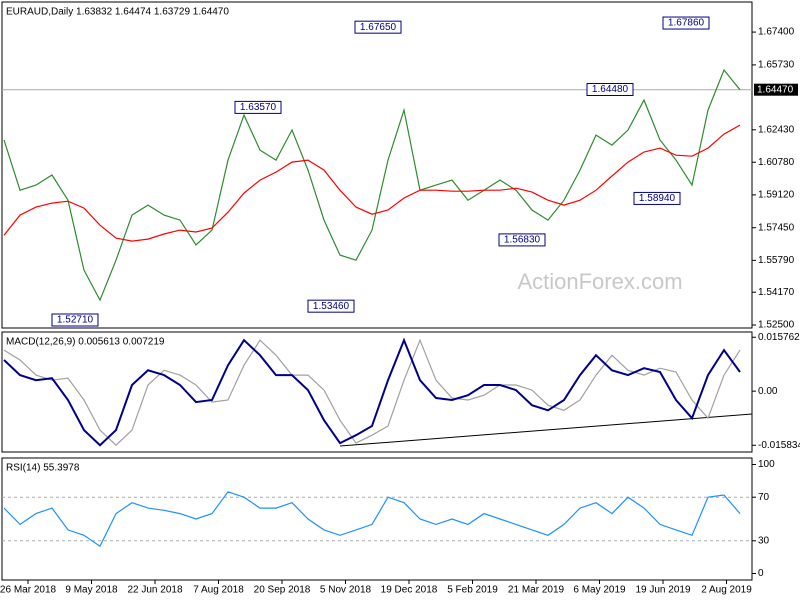 This screenshot has width=800, height=605. What do you see at coordinates (346, 590) in the screenshot?
I see `x-tick-label: 5 Nov 2018` at bounding box center [346, 590].